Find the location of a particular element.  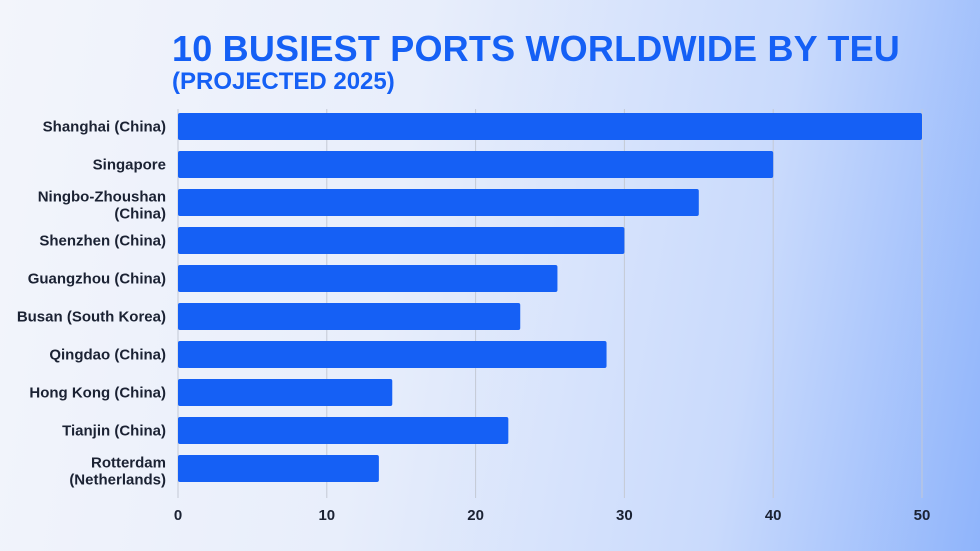

x-tick-label-0: 0 is located at coordinates (178, 515).